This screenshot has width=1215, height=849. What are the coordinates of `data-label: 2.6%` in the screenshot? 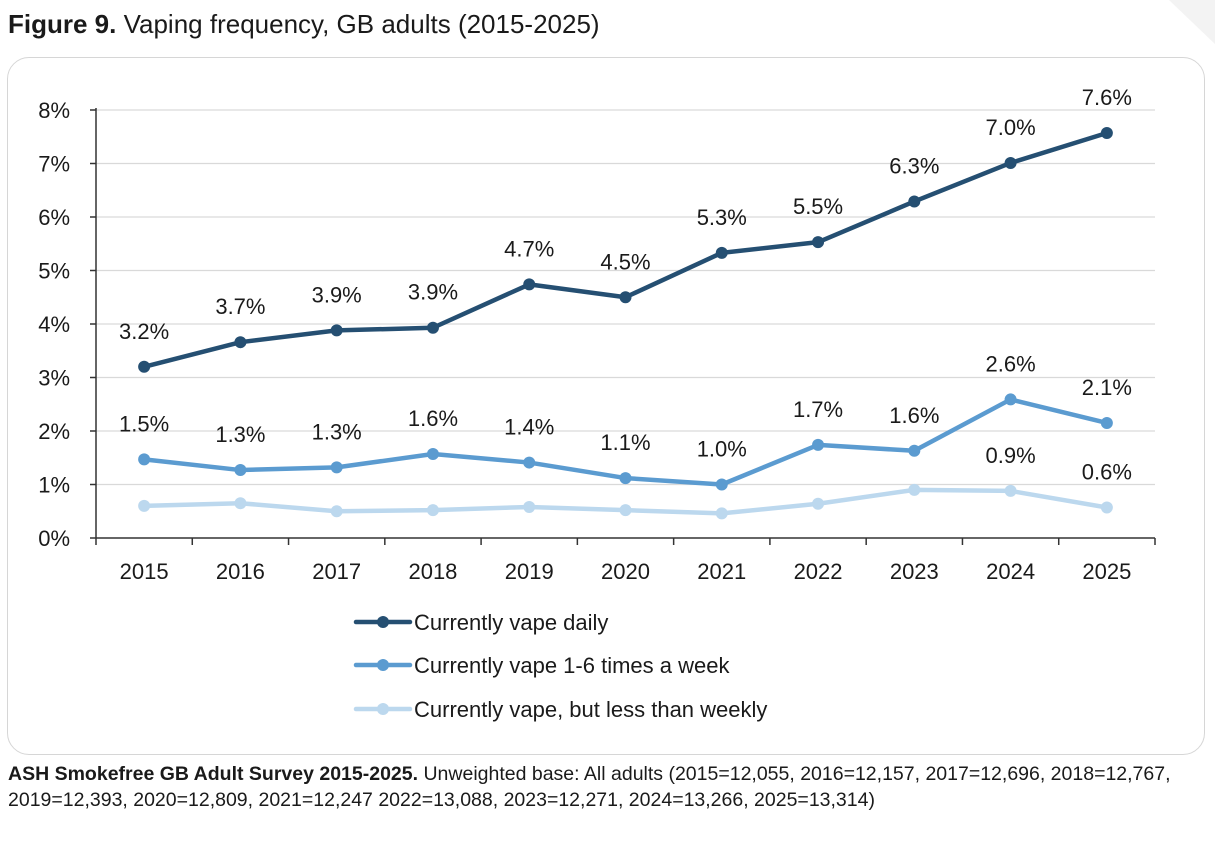 It's located at (1011, 363).